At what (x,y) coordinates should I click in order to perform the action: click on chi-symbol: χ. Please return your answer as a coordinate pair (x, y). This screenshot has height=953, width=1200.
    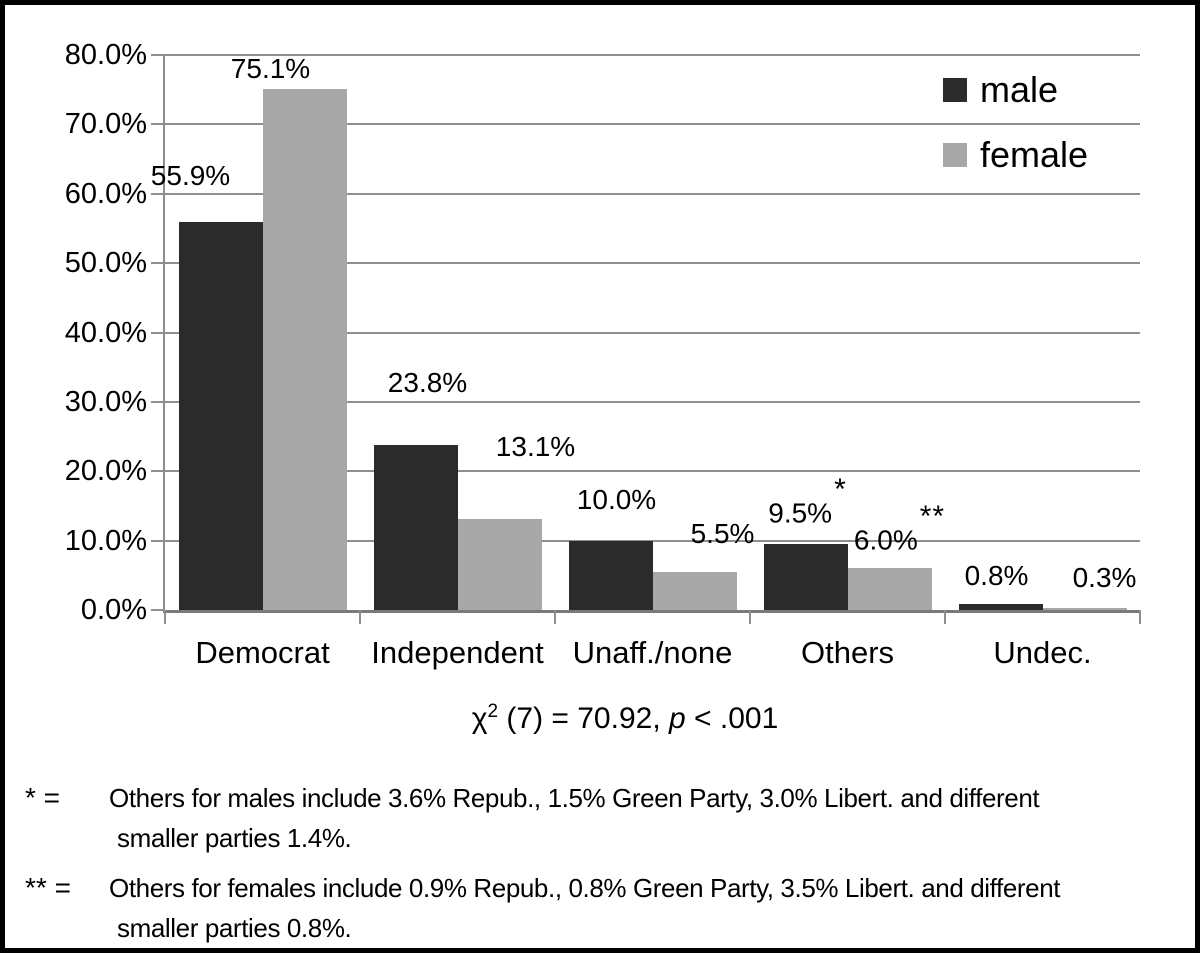
    Looking at the image, I should click on (479, 718).